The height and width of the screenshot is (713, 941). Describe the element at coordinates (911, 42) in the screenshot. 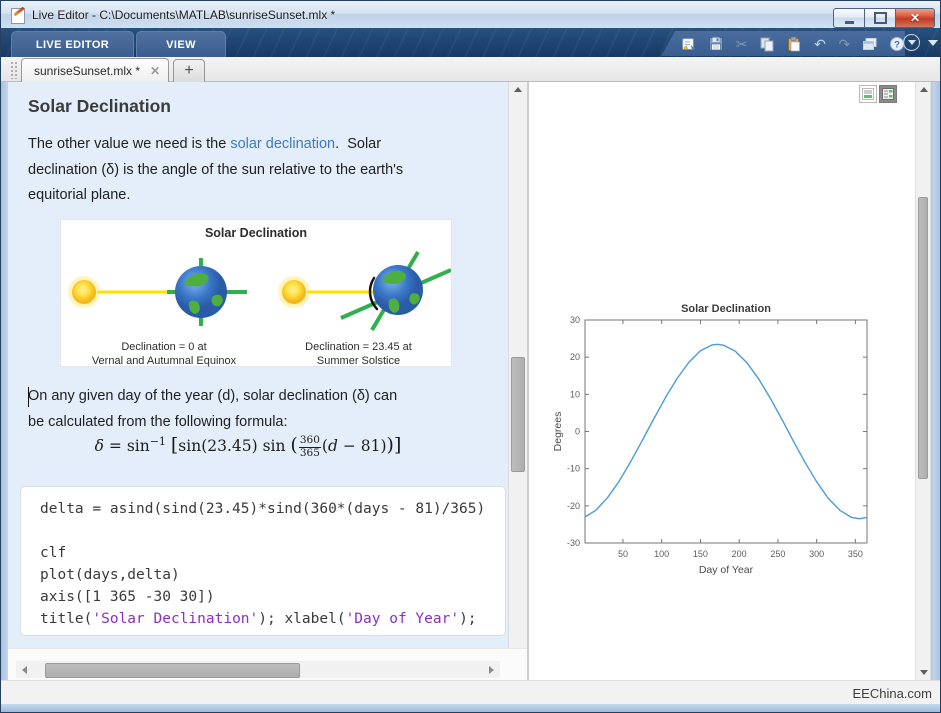

I see `qat-customize-button` at that location.